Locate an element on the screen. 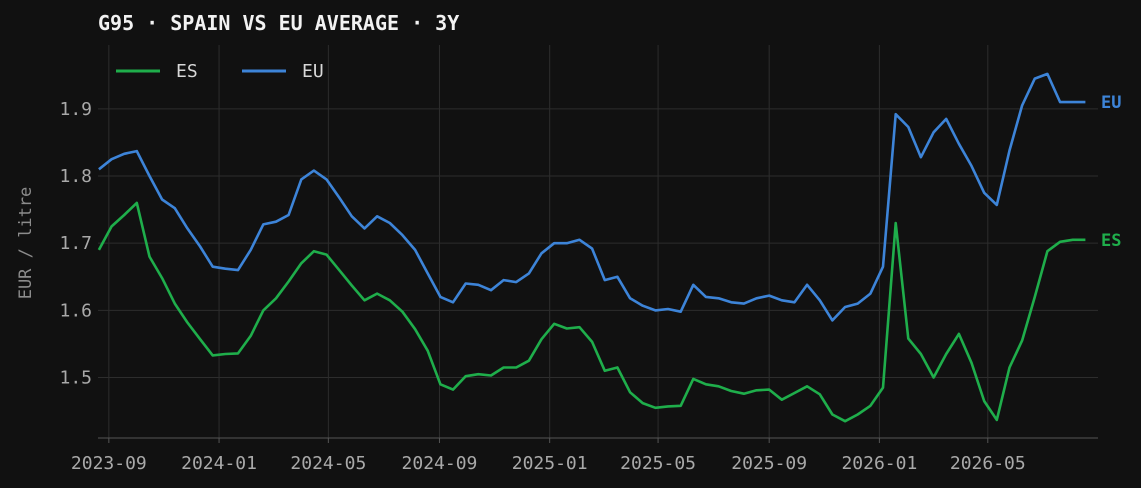 The width and height of the screenshot is (1141, 488). y-tick-label: 1.8 is located at coordinates (75, 176).